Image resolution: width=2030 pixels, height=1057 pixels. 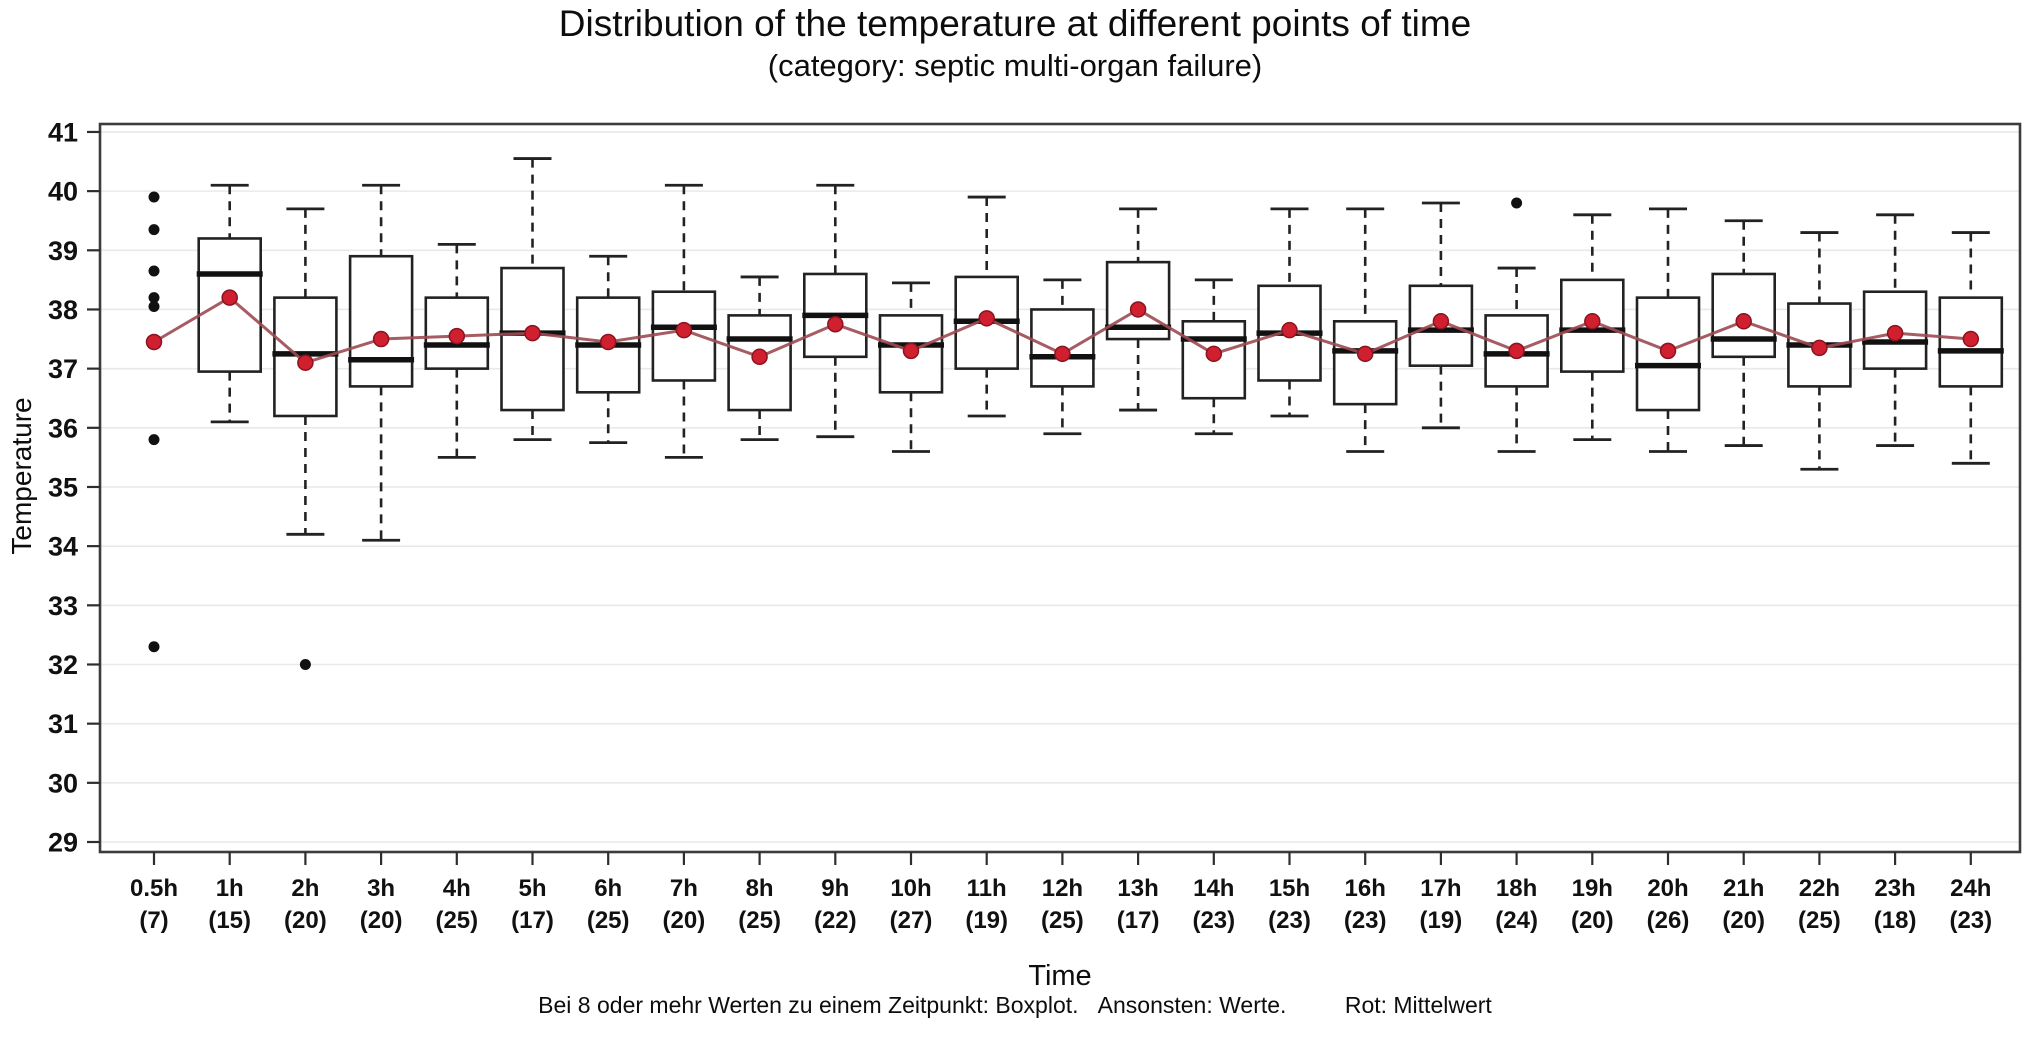 I want to click on y-tick-label-37: 37, so click(x=63, y=369).